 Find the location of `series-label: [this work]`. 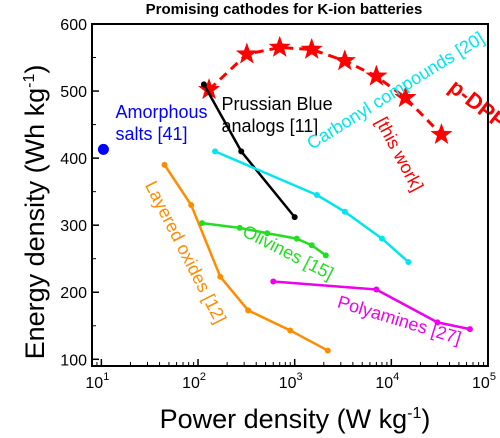

series-label: [this work] is located at coordinates (400, 154).